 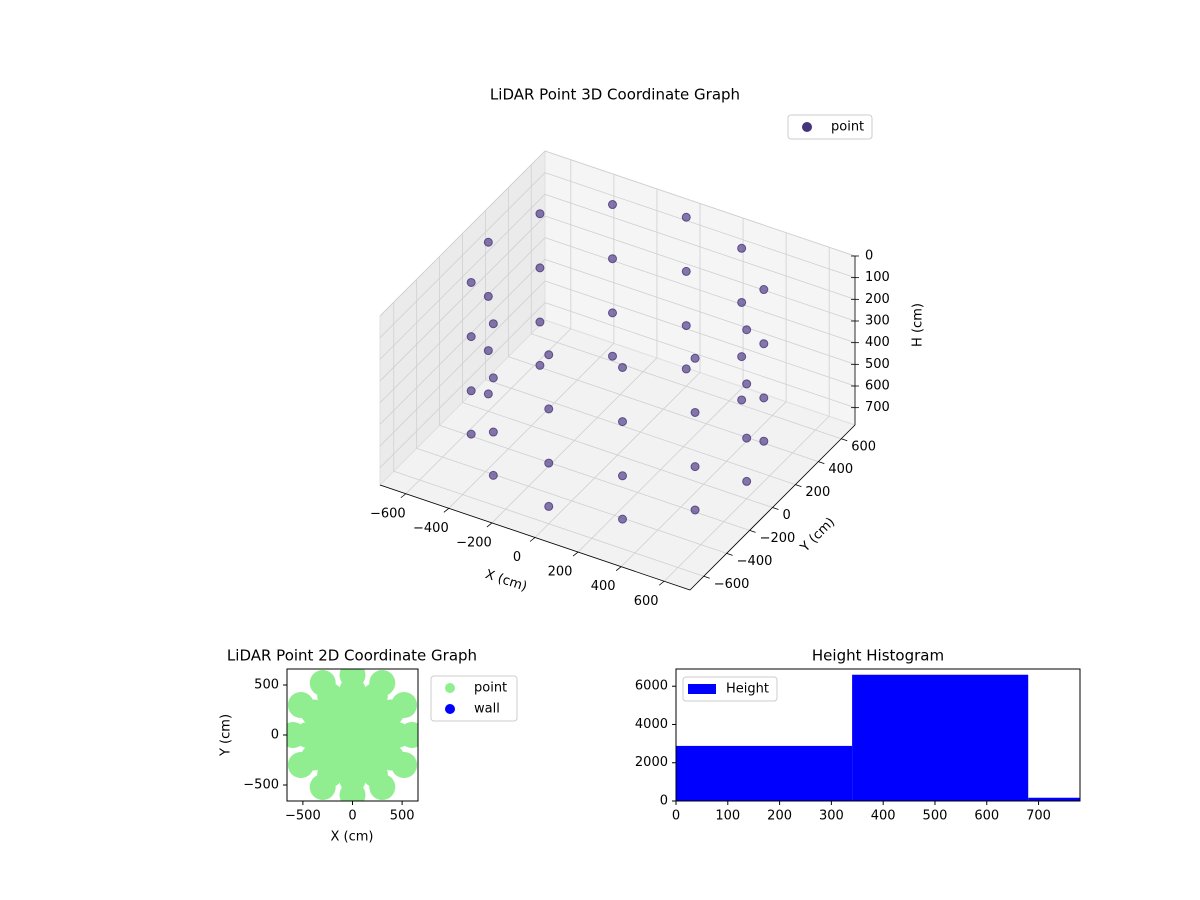 What do you see at coordinates (877, 407) in the screenshot?
I see `z-tick-label: 700` at bounding box center [877, 407].